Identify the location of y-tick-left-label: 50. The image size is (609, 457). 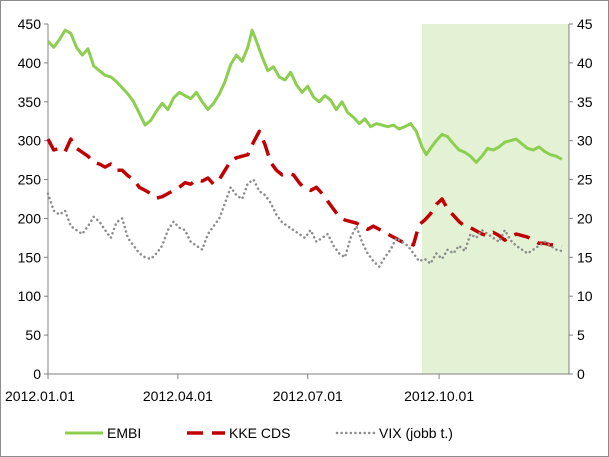
(33, 335).